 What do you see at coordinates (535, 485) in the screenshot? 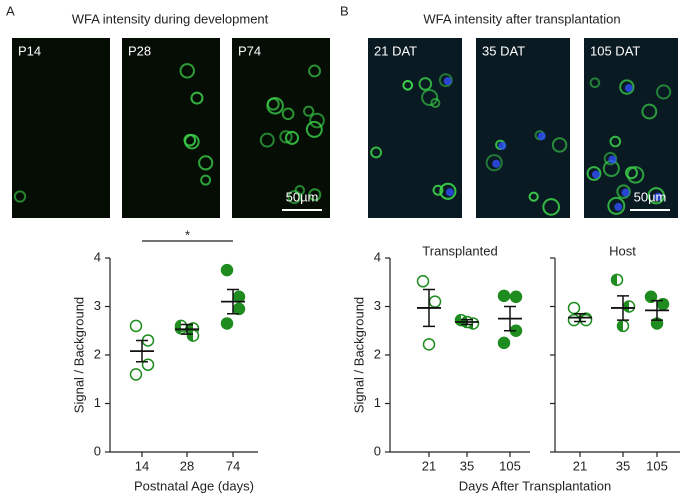
I see `x-axis-label: Days After Transplantation` at bounding box center [535, 485].